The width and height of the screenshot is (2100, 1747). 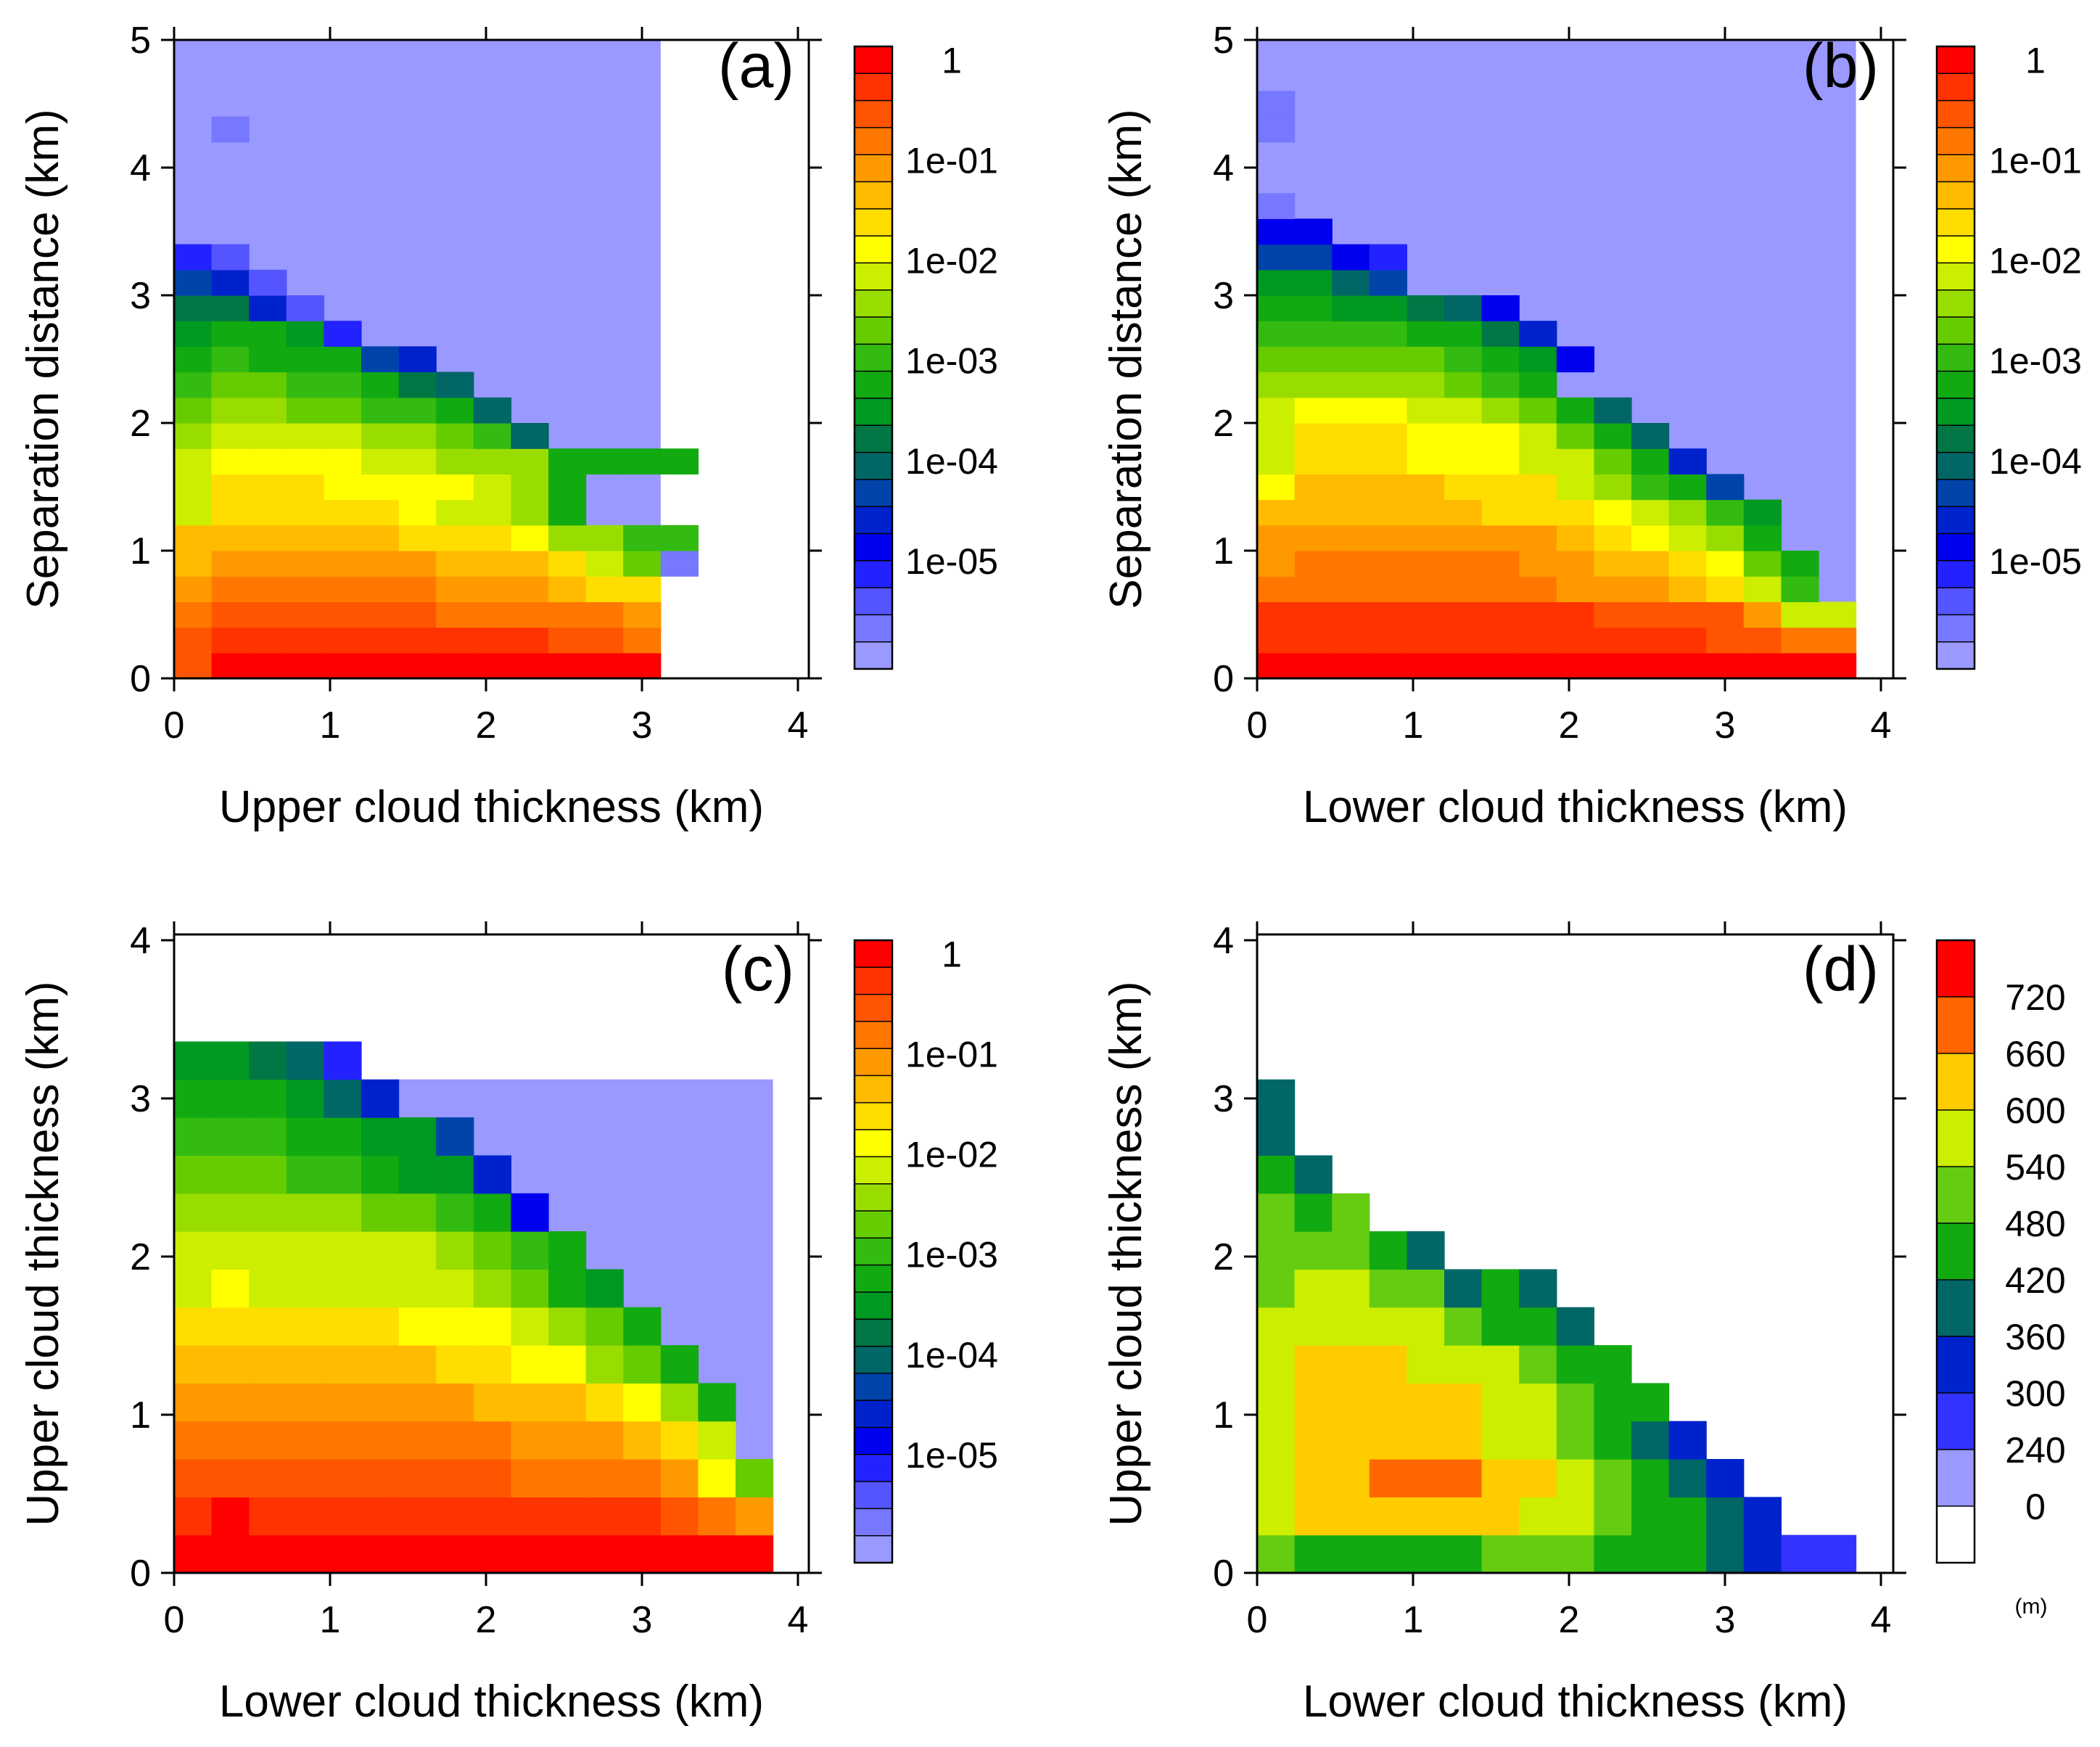 What do you see at coordinates (951, 561) in the screenshot?
I see `colorbar-label: 1e-05` at bounding box center [951, 561].